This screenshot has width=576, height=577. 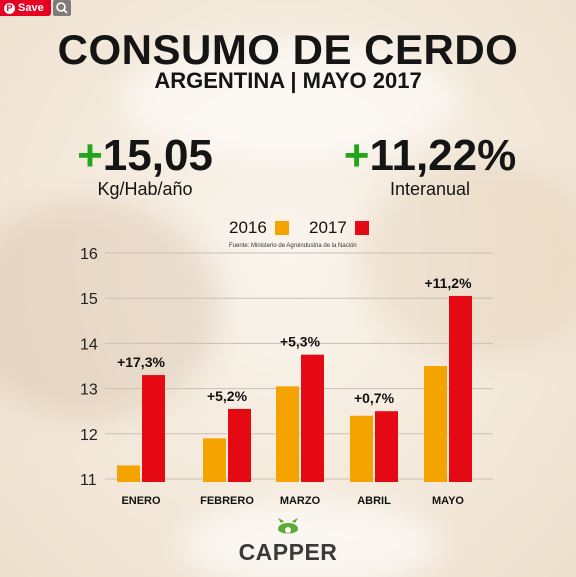 What do you see at coordinates (110, 310) in the screenshot?
I see `background-photo-shade` at bounding box center [110, 310].